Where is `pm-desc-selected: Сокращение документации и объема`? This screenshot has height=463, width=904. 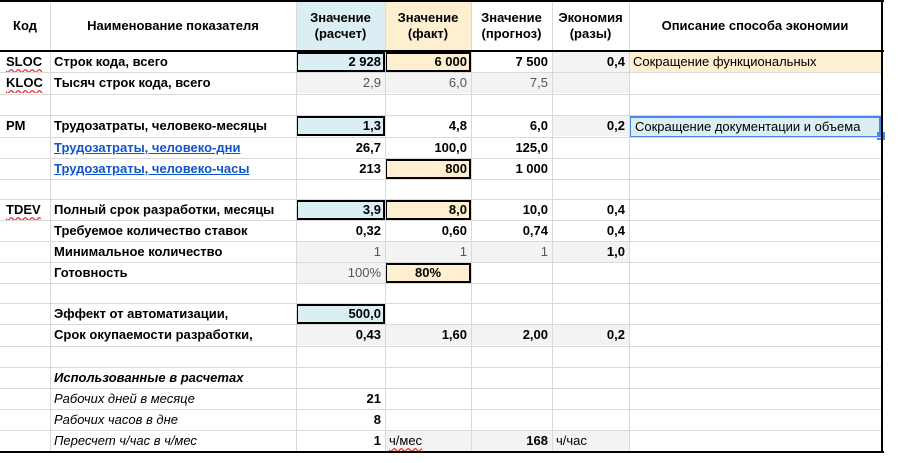
pm-desc-selected: Сокращение документации и объема is located at coordinates (755, 127).